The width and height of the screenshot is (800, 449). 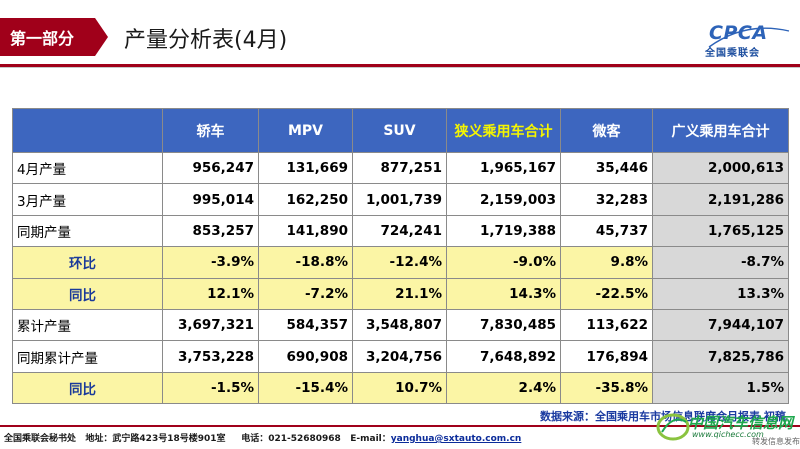 What do you see at coordinates (305, 130) in the screenshot?
I see `column-header: MPV` at bounding box center [305, 130].